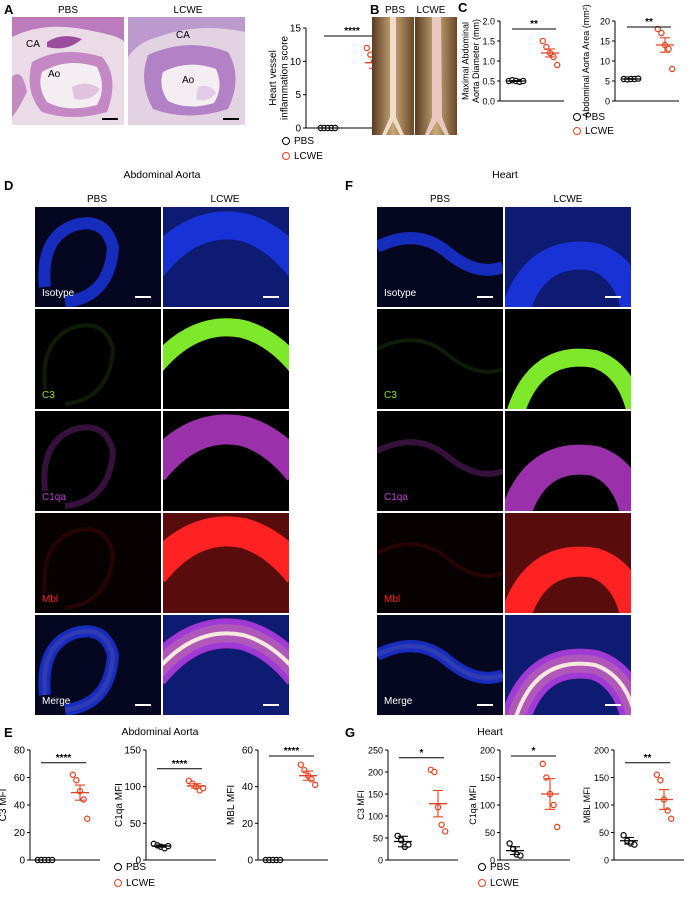 The image size is (691, 900). I want to click on y-tick-label: 250, so click(375, 751).